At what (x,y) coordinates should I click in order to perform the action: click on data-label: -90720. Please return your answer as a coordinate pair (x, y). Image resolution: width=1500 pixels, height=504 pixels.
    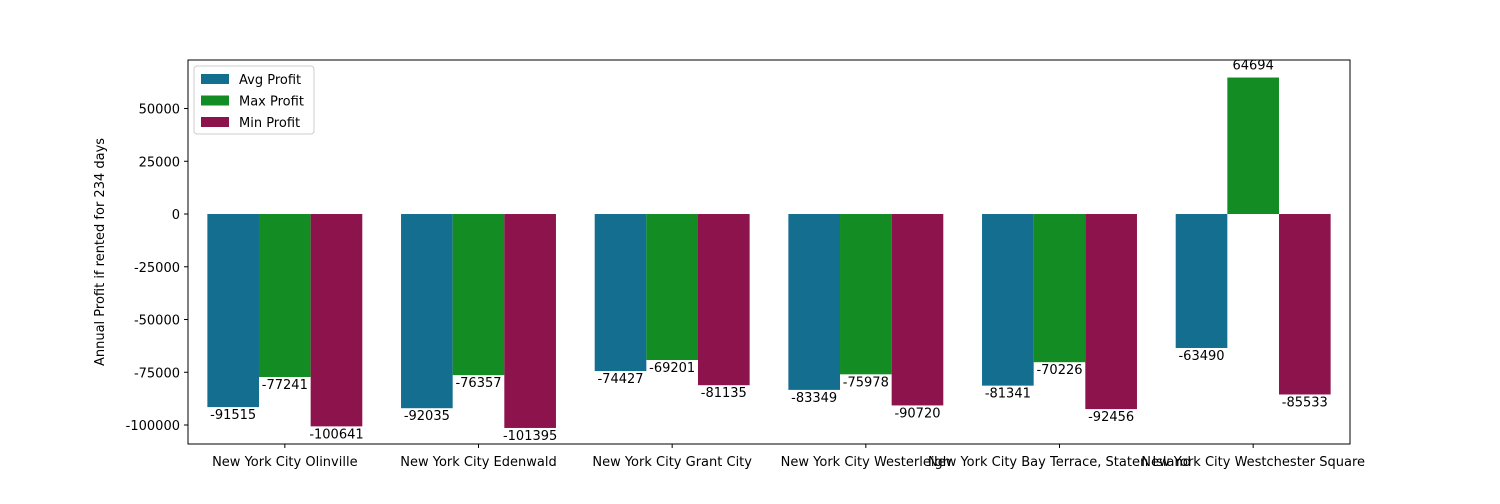
    Looking at the image, I should click on (917, 413).